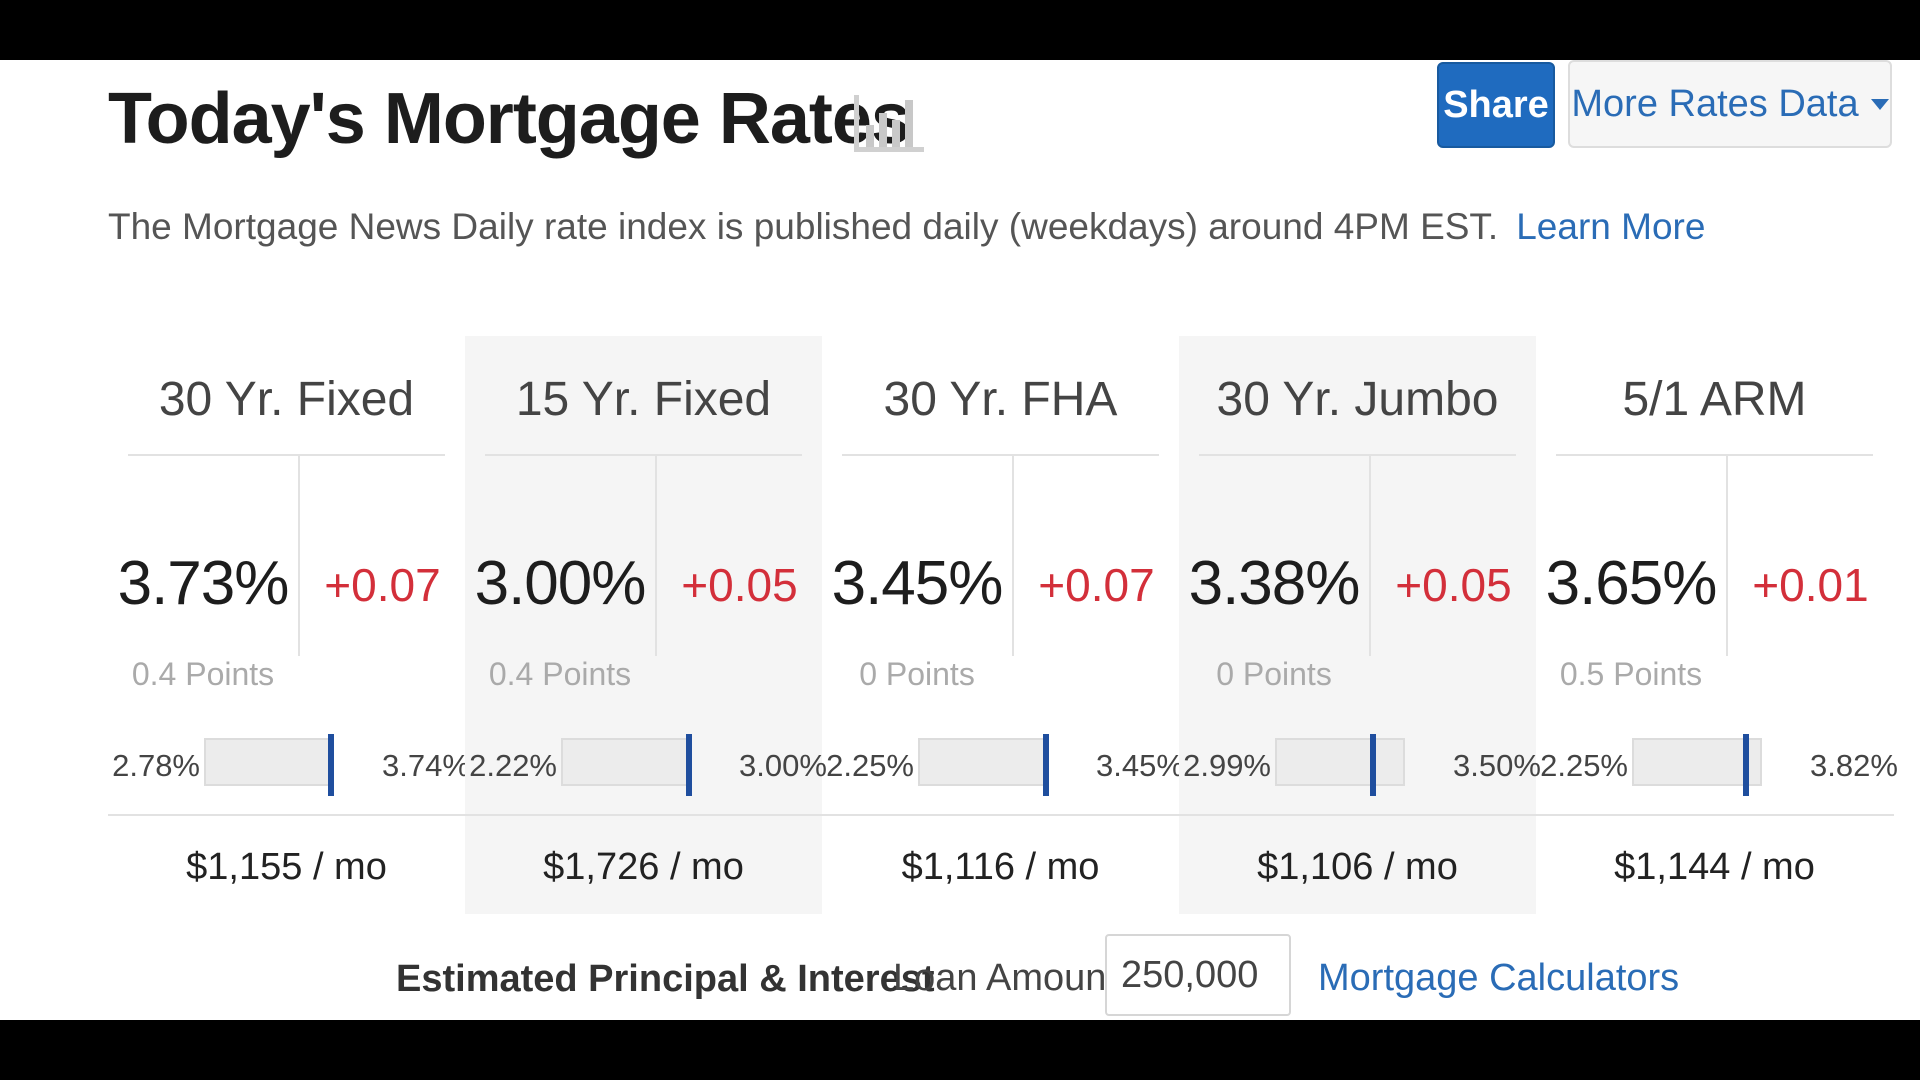 This screenshot has height=1080, width=1920. Describe the element at coordinates (1611, 226) in the screenshot. I see `learn-more-link: Learn More` at that location.